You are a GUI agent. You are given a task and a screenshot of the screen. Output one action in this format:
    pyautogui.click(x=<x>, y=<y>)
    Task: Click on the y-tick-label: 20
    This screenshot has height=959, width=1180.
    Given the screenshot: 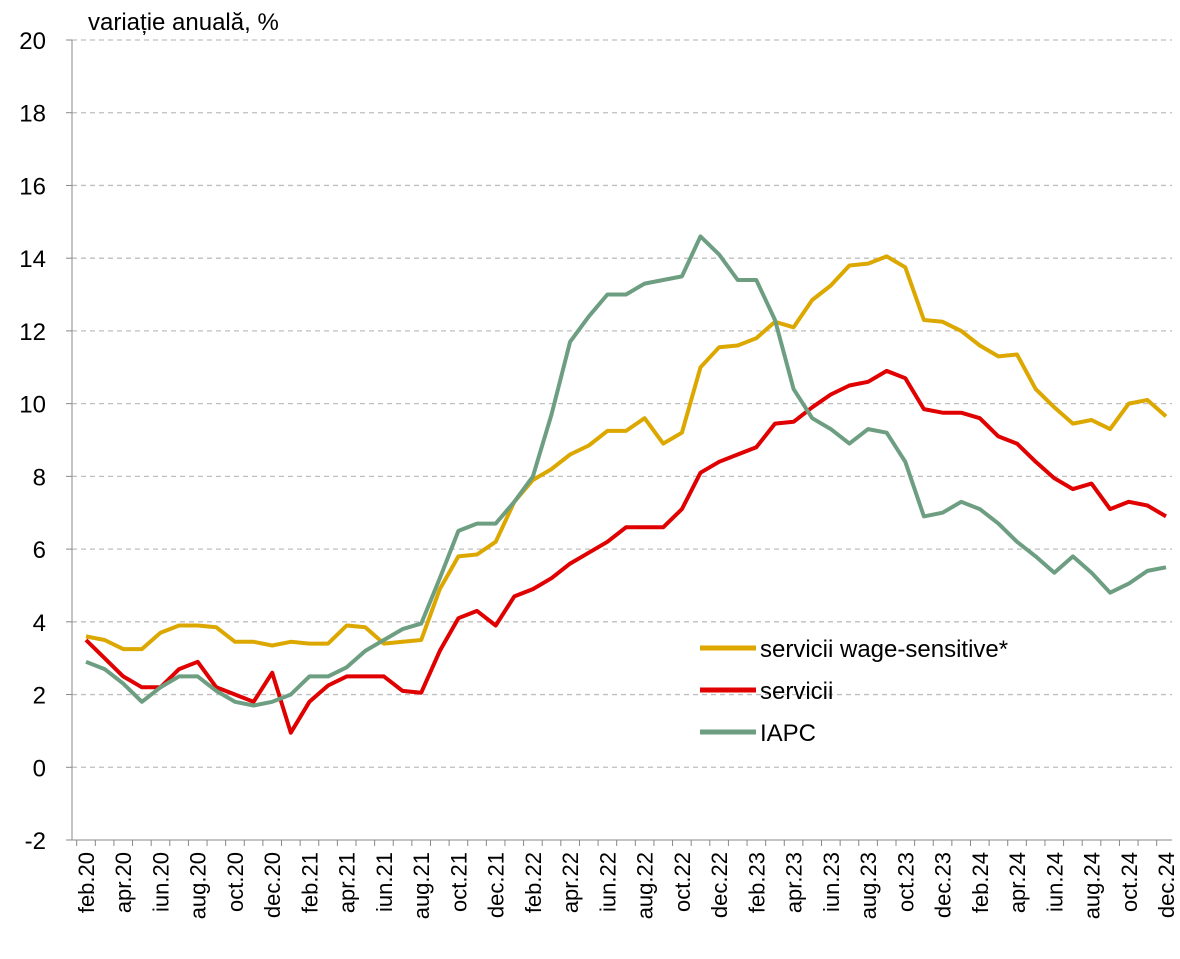 What is the action you would take?
    pyautogui.click(x=32, y=41)
    